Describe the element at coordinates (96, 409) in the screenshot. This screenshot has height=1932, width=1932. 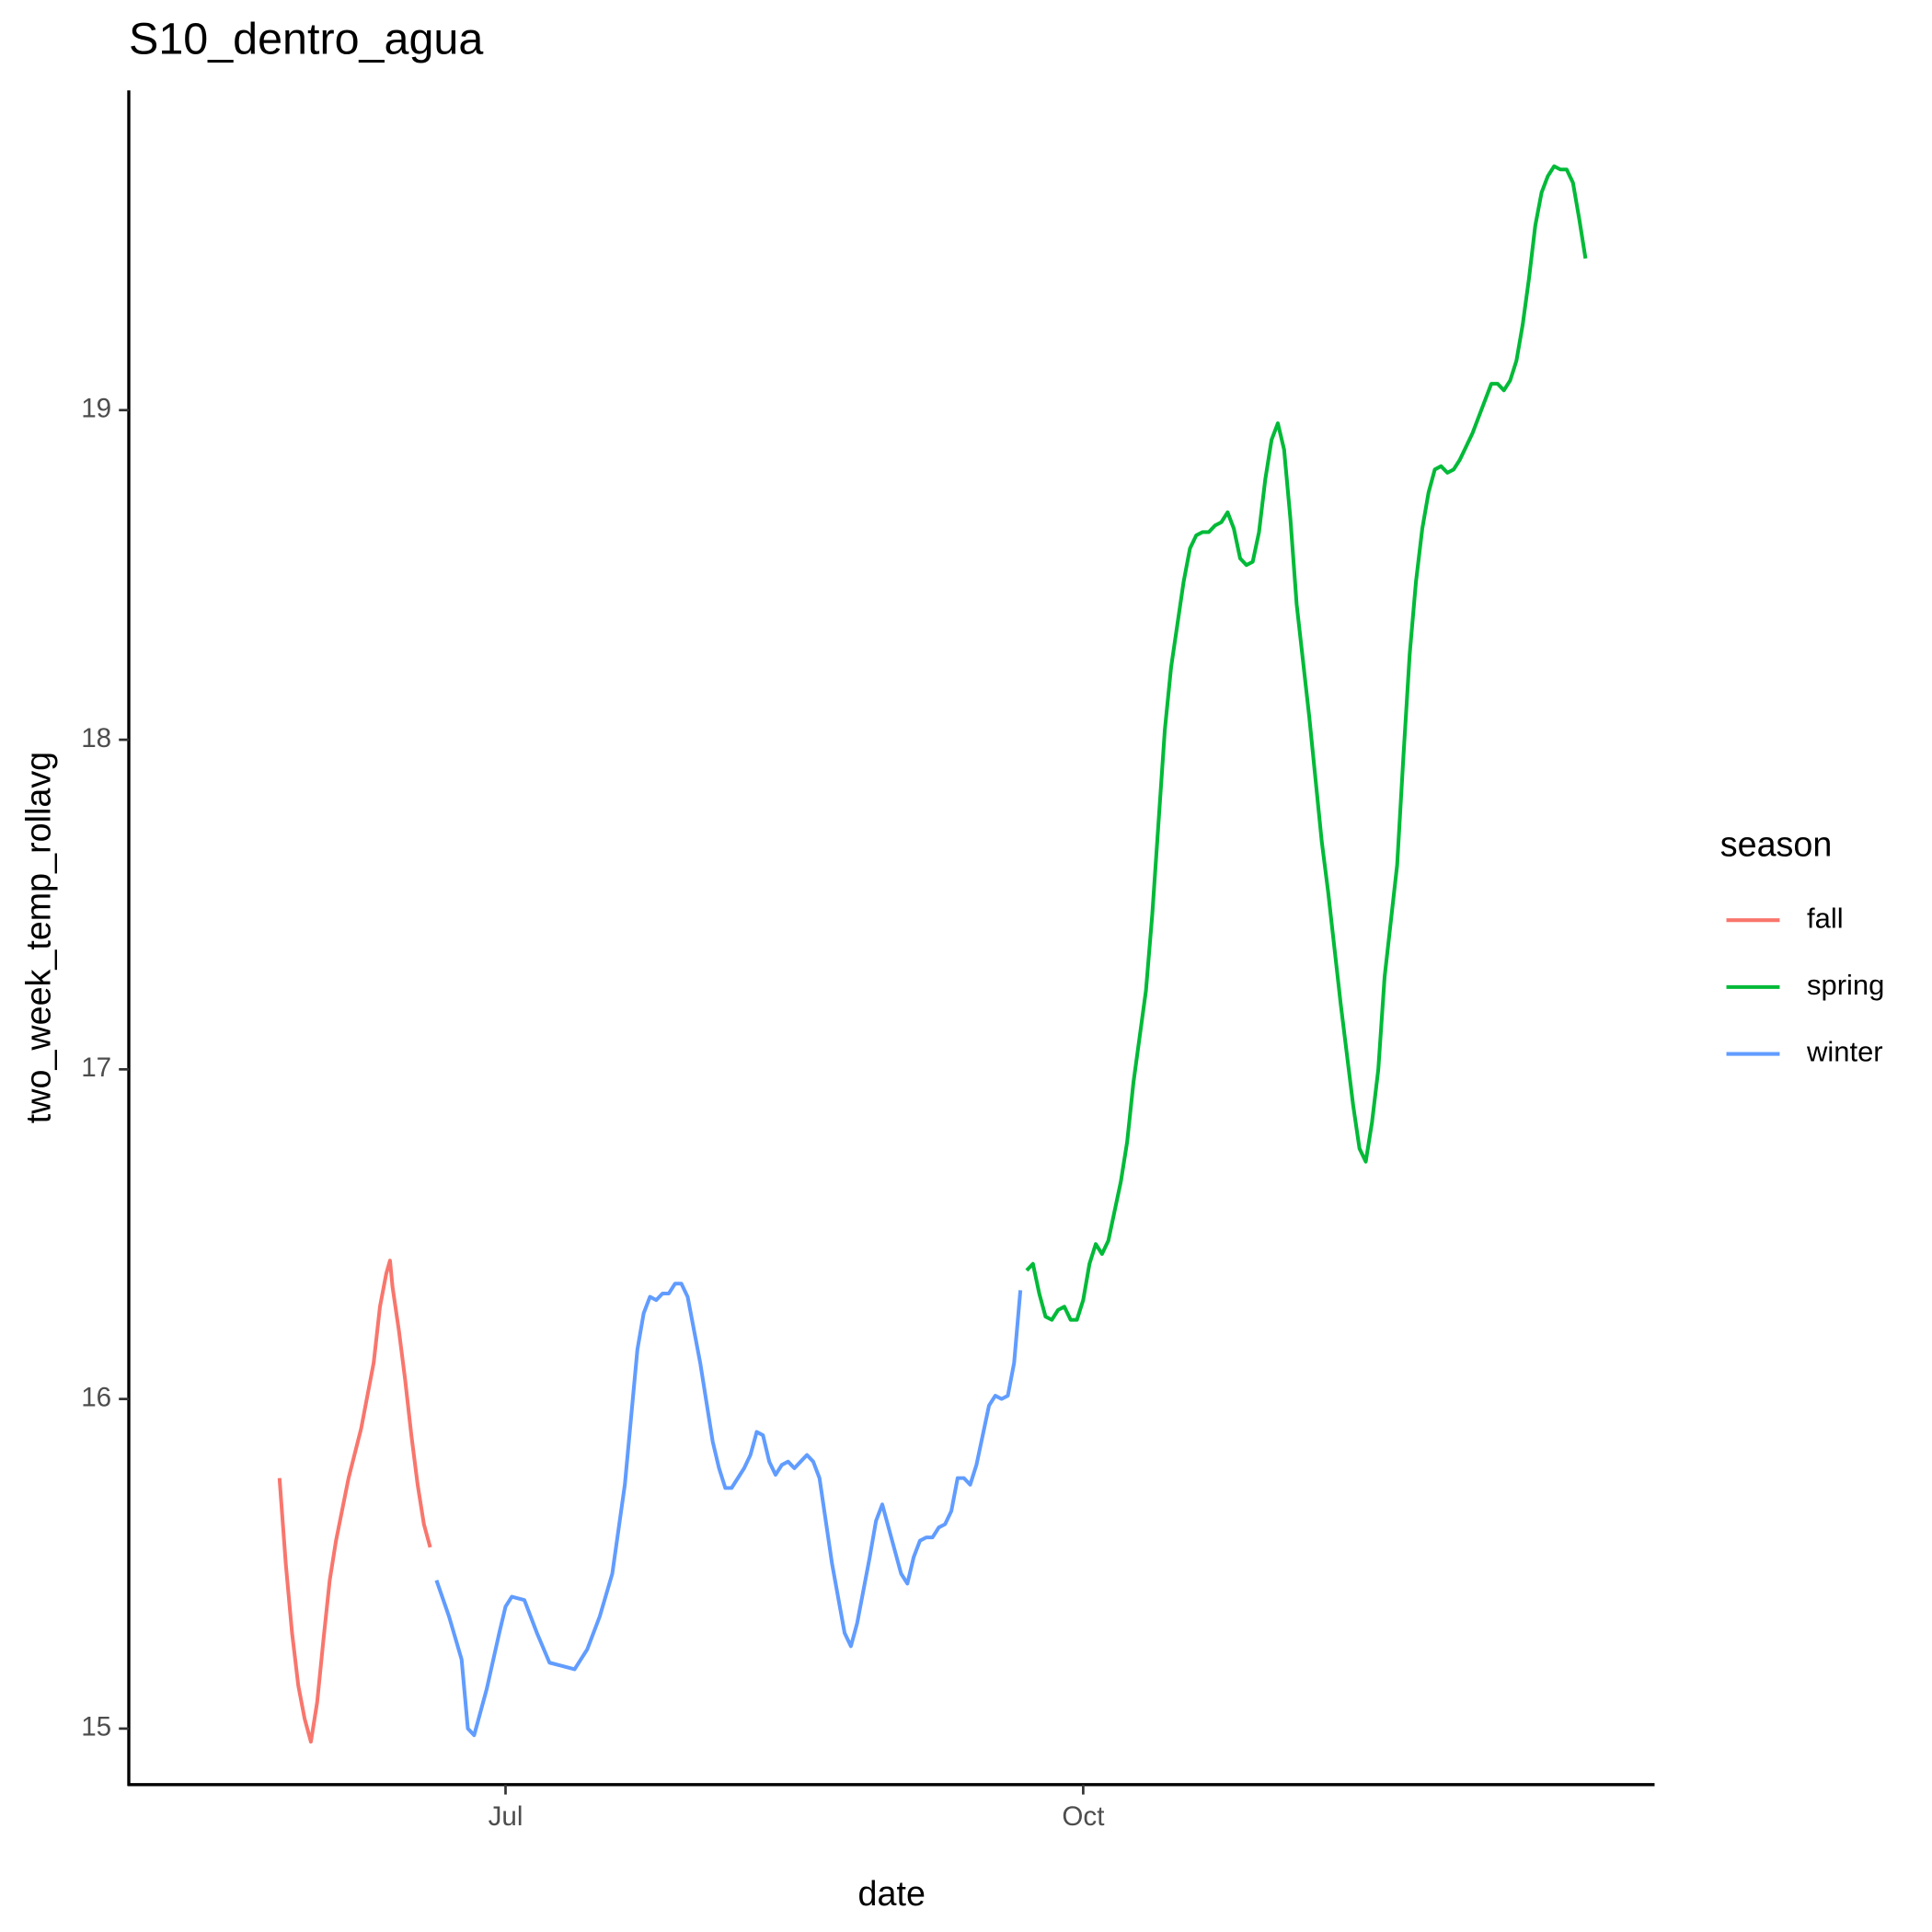
I see `y-tick-label: 19` at that location.